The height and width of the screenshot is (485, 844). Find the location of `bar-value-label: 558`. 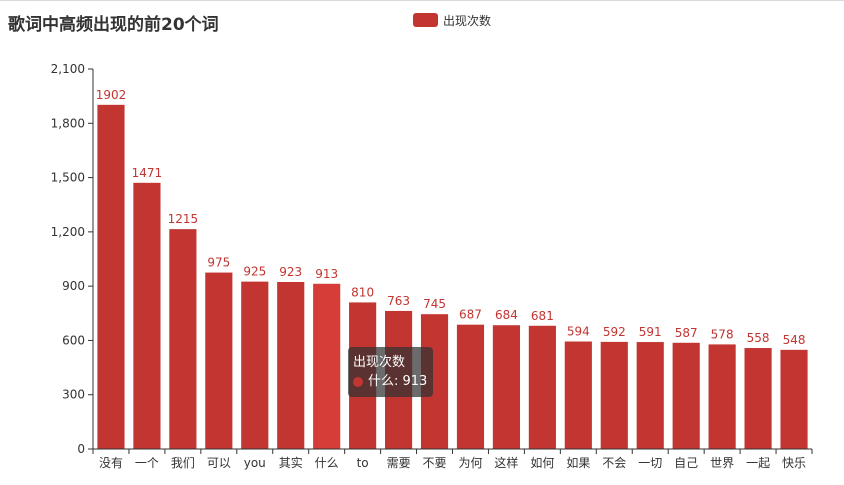

bar-value-label: 558 is located at coordinates (758, 338).